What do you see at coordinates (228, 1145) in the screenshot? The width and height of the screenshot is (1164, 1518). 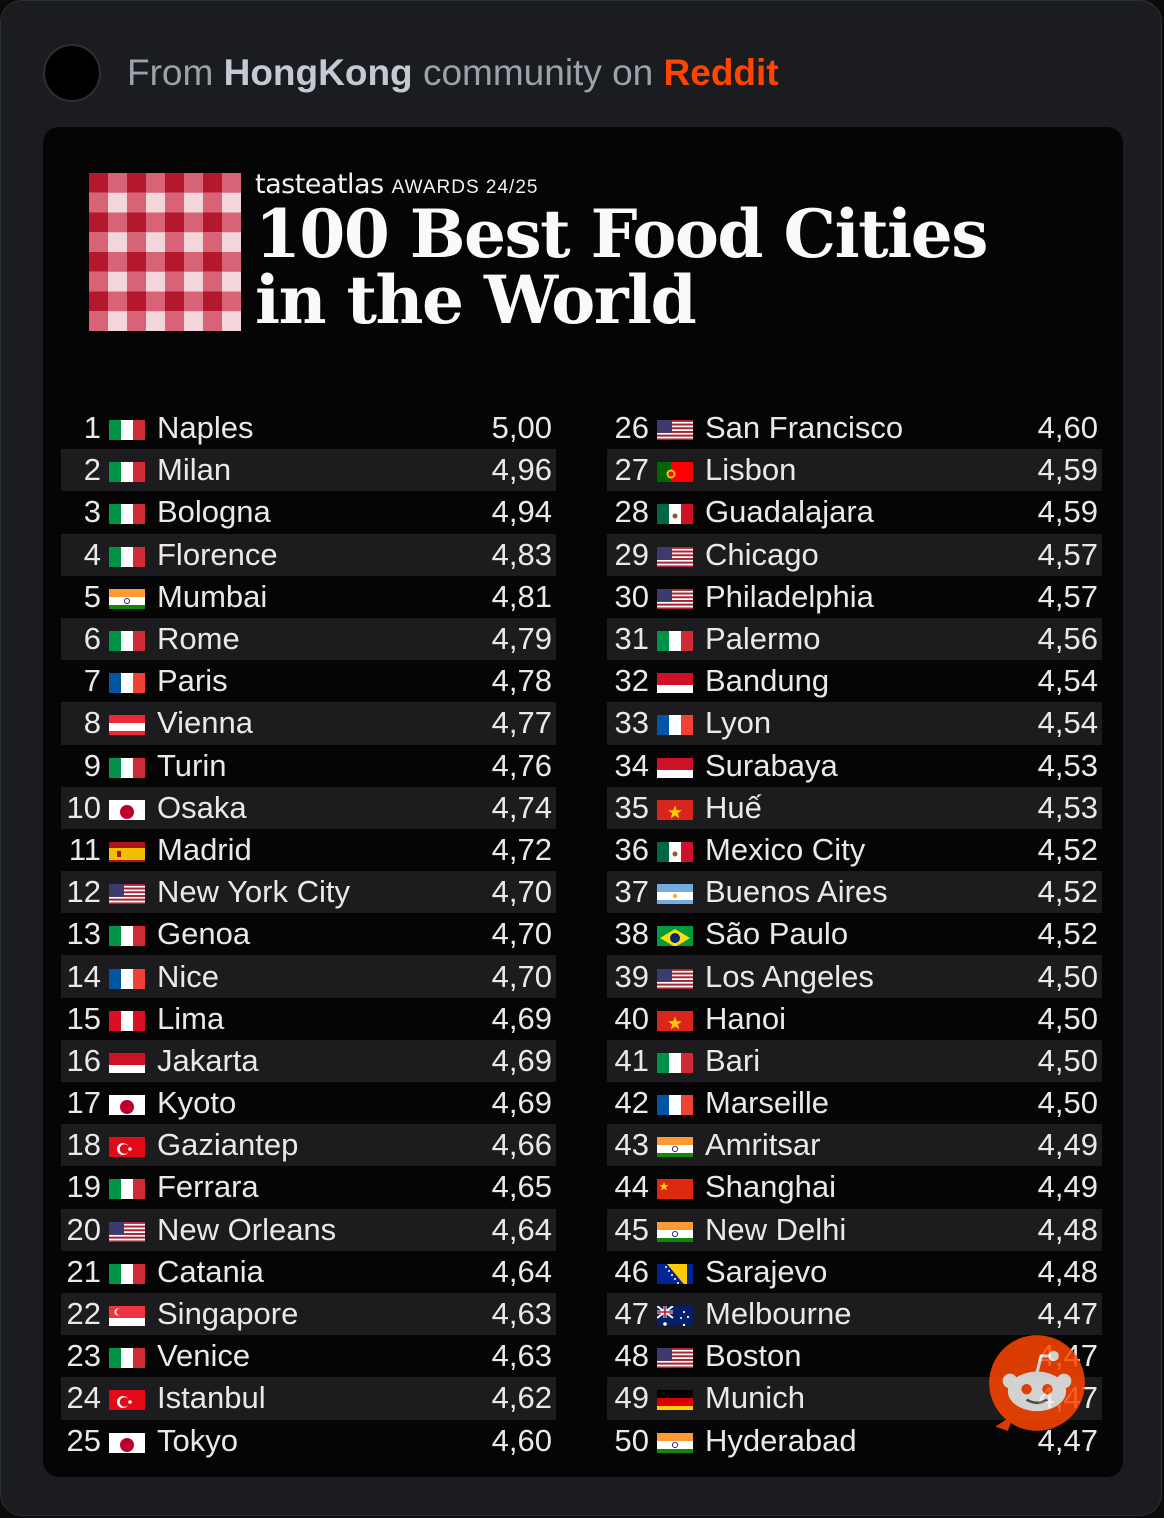 I see `city-name: Gaziantep` at bounding box center [228, 1145].